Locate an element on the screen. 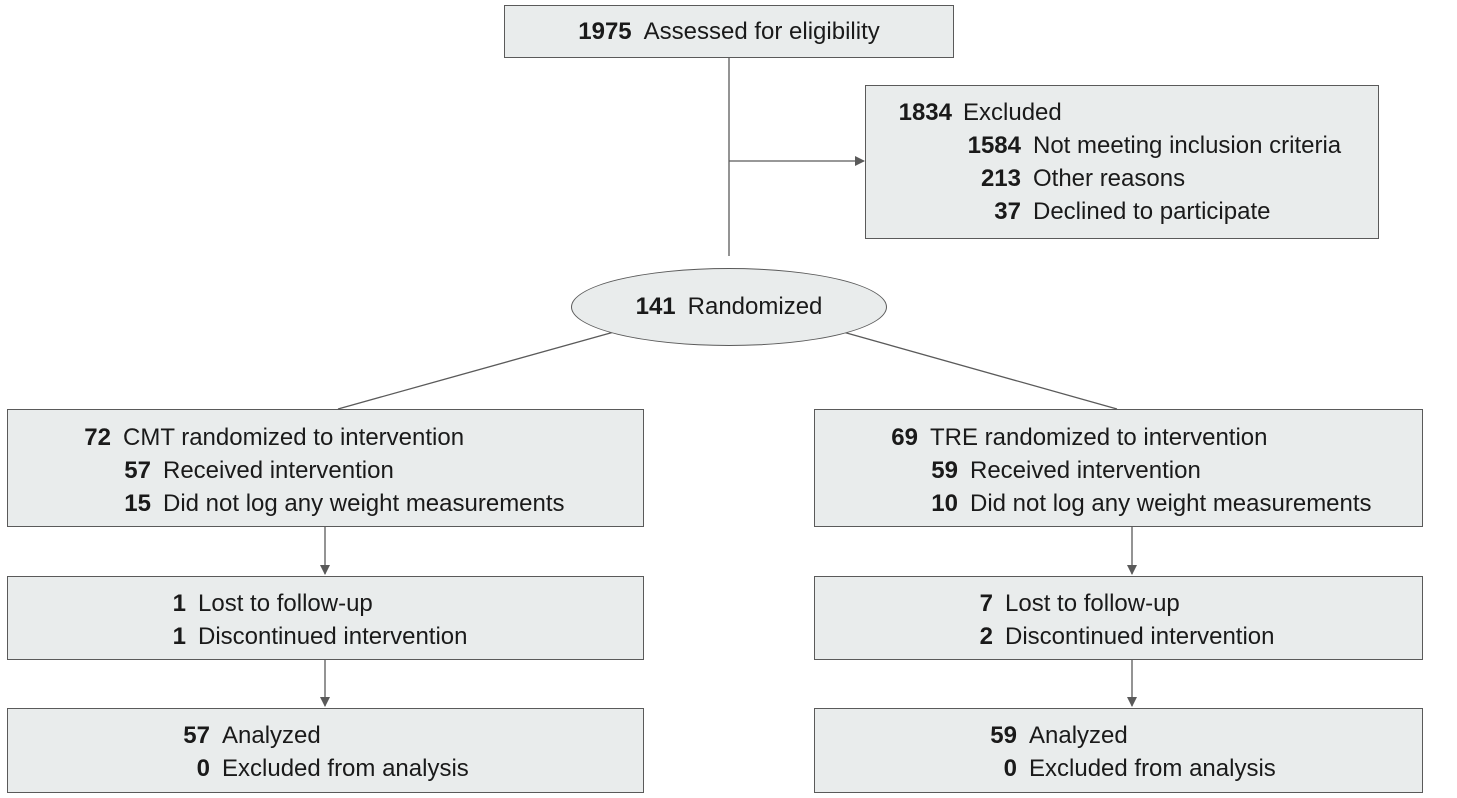 The height and width of the screenshot is (798, 1457). randomized-node: 141 Randomized is located at coordinates (729, 307).